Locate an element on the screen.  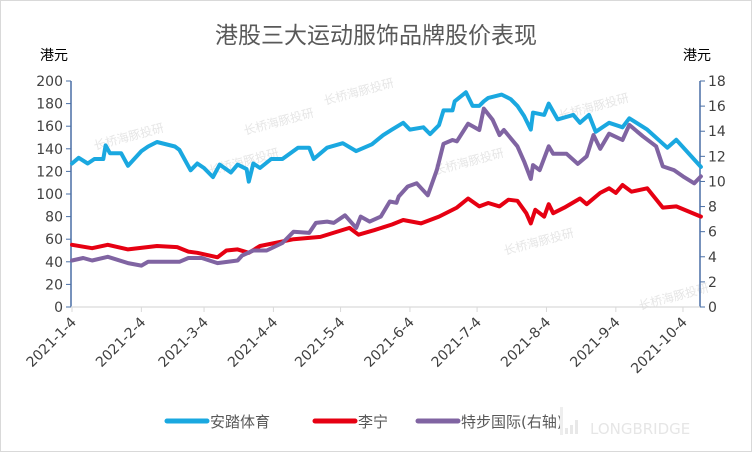
left-tick-label: 120 is located at coordinates (49, 172).